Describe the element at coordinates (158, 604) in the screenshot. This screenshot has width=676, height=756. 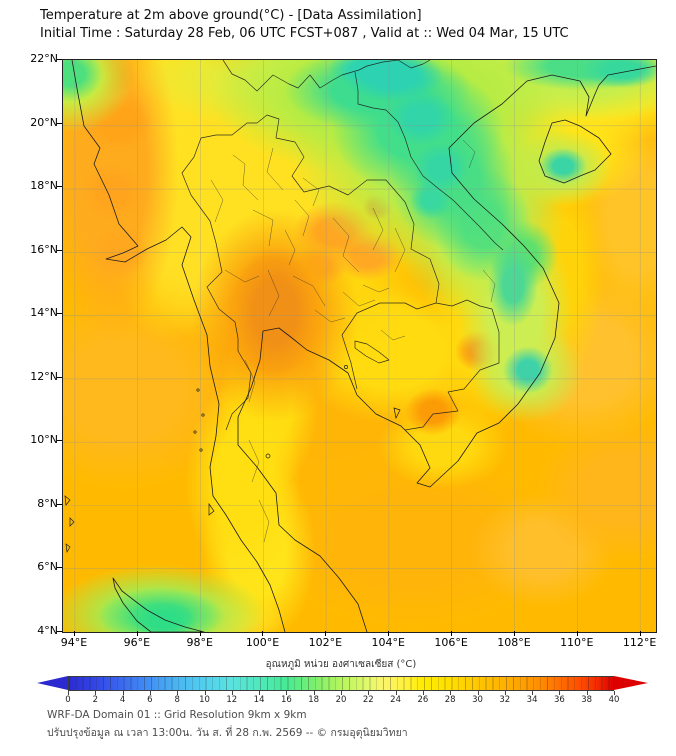
I see `coastline-sumatra` at that location.